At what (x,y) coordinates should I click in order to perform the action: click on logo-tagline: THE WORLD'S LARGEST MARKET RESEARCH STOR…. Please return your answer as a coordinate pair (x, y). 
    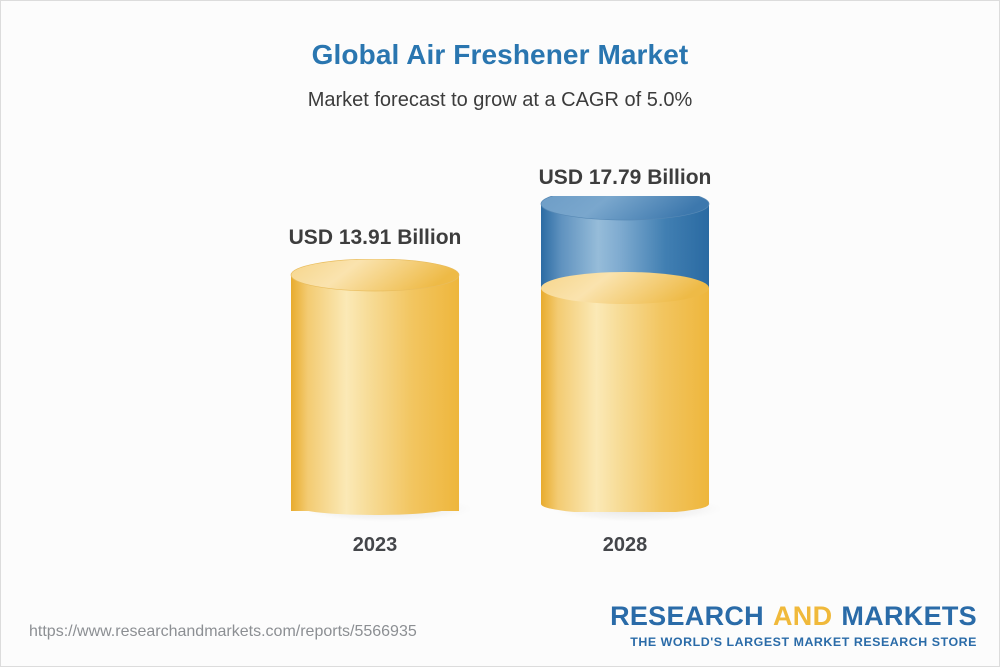
    Looking at the image, I should click on (803, 642).